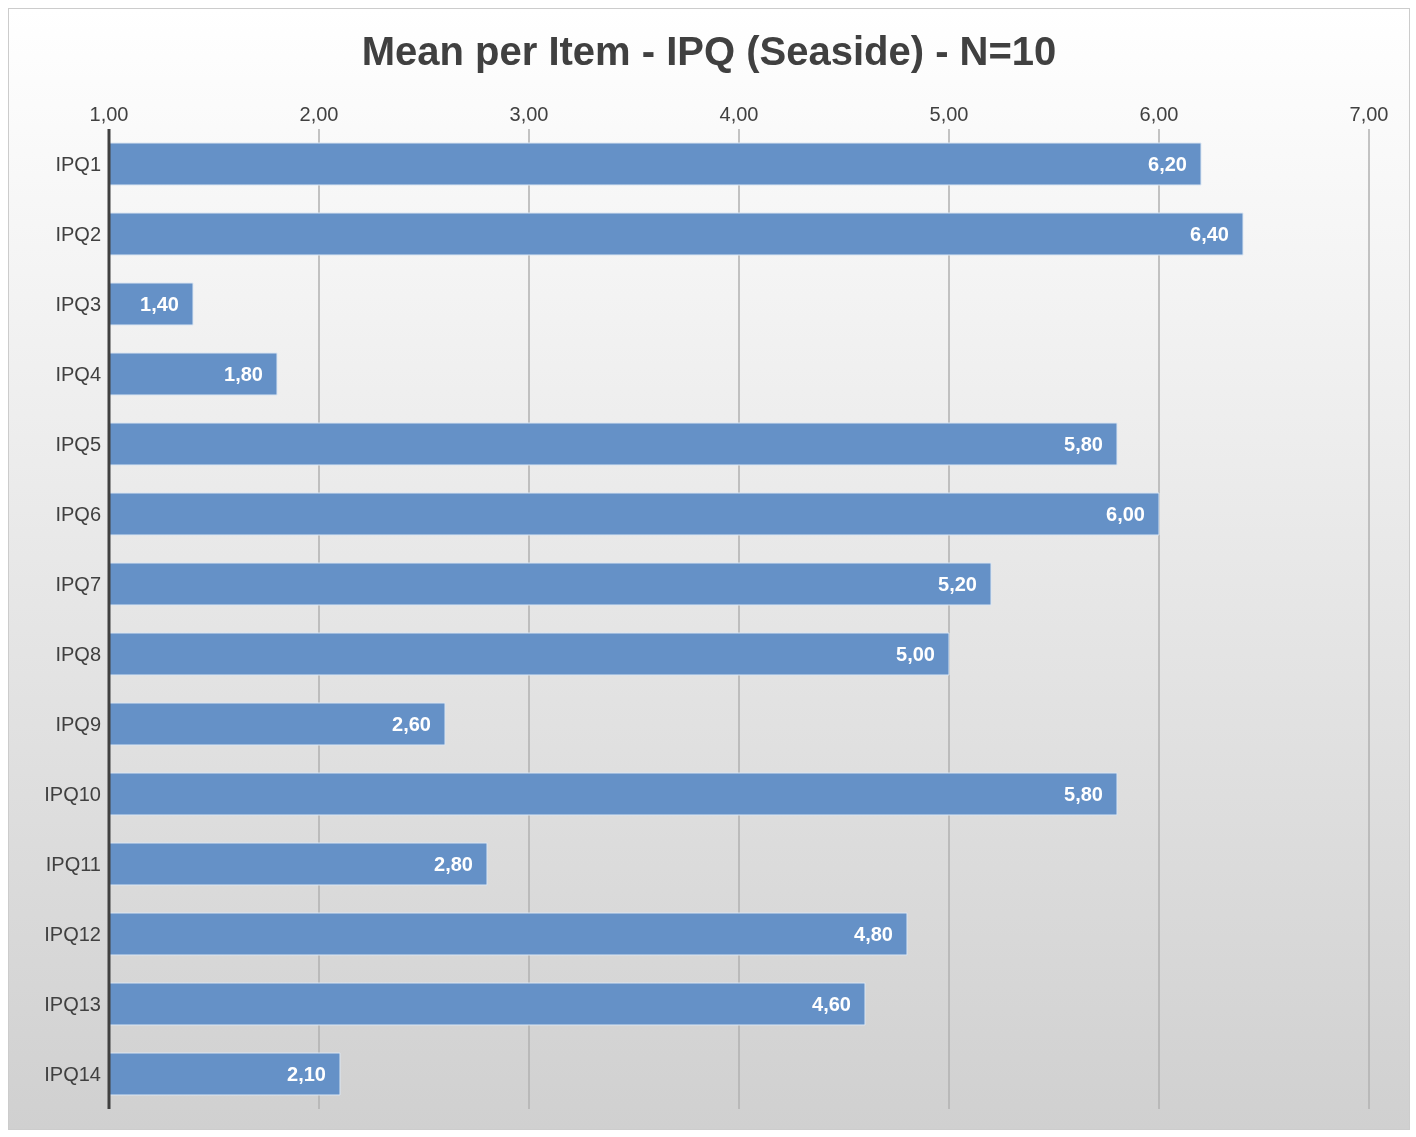  I want to click on y-tick-label: IPQ9, so click(78, 724).